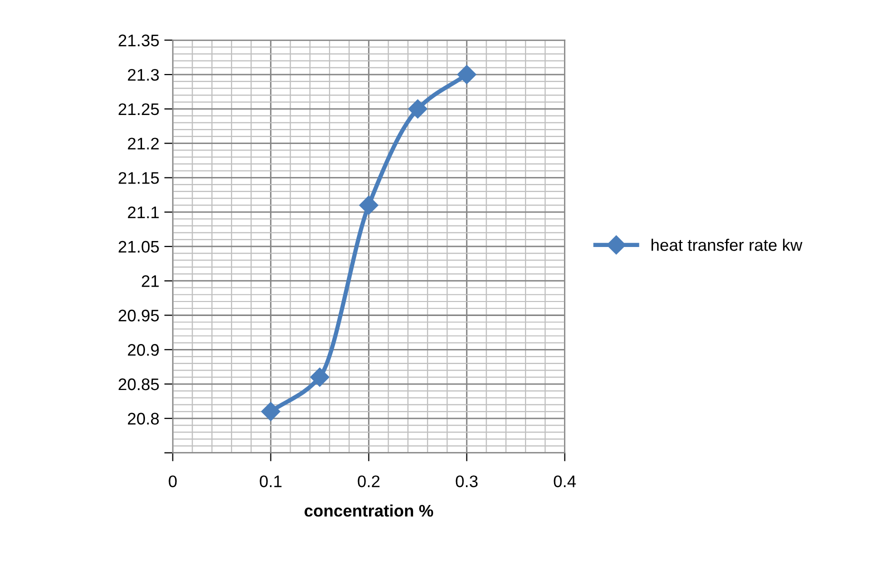 Image resolution: width=895 pixels, height=582 pixels. Describe the element at coordinates (143, 212) in the screenshot. I see `y-tick-label: 21.1` at that location.